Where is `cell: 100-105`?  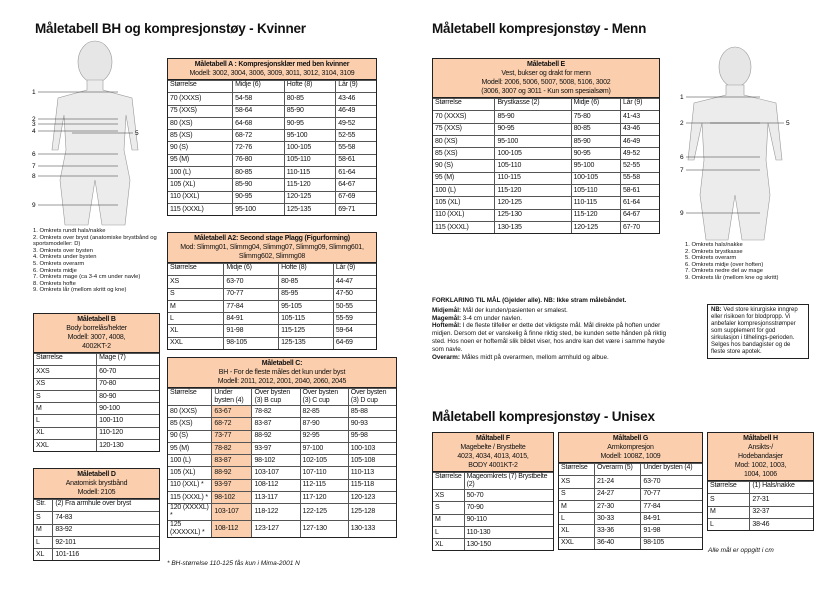 cell: 100-105 is located at coordinates (595, 178).